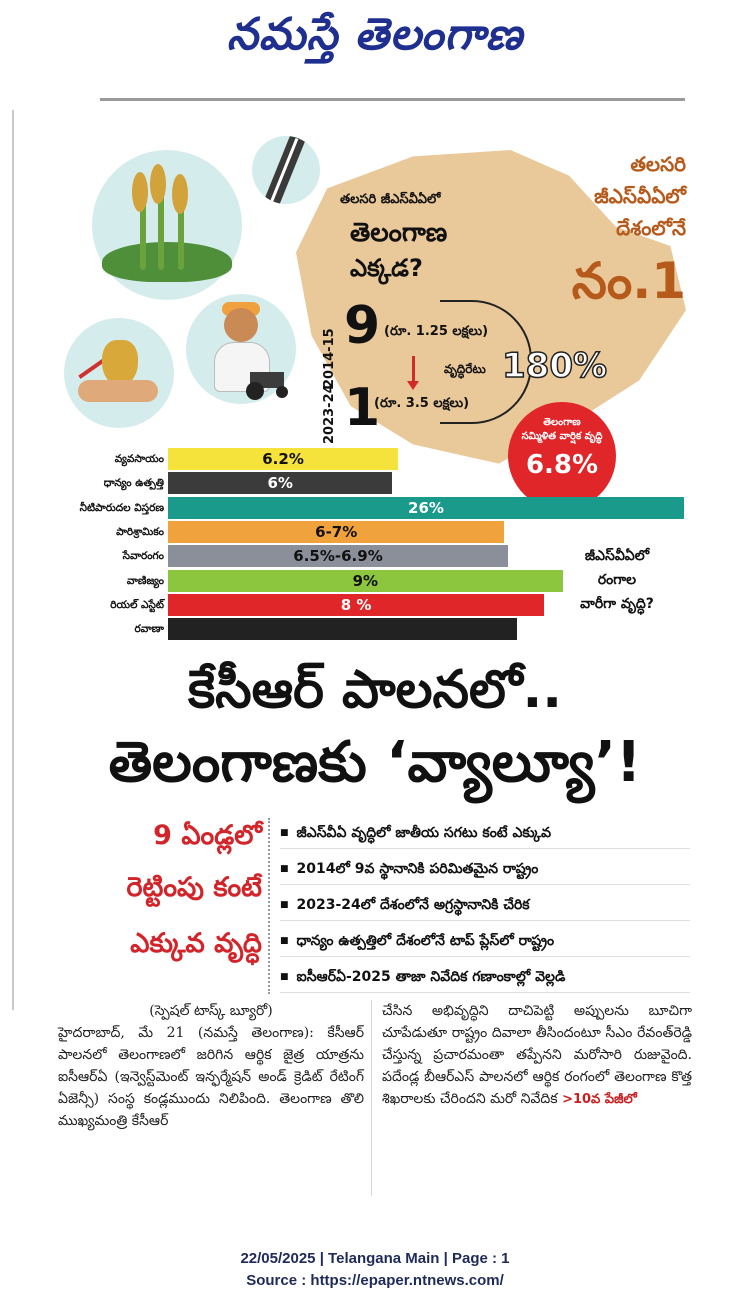 This screenshot has width=750, height=1313. I want to click on bar: 8 %, so click(356, 604).